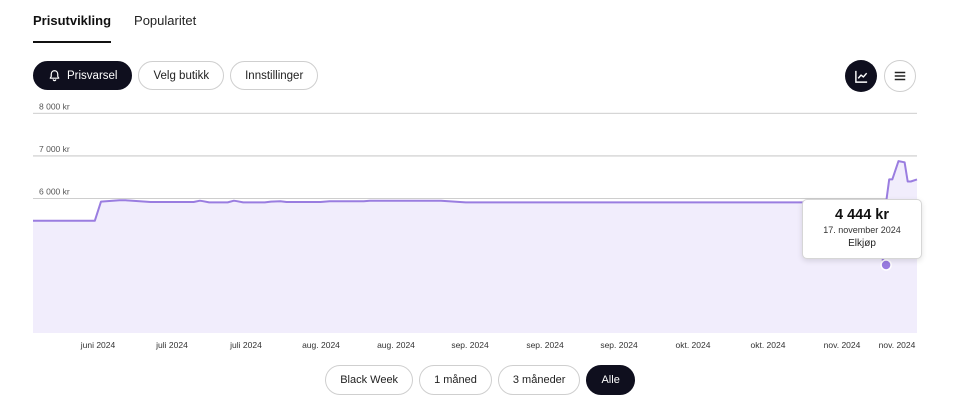 This screenshot has height=406, width=960. What do you see at coordinates (165, 20) in the screenshot?
I see `tab-popularitet: Popularitet` at bounding box center [165, 20].